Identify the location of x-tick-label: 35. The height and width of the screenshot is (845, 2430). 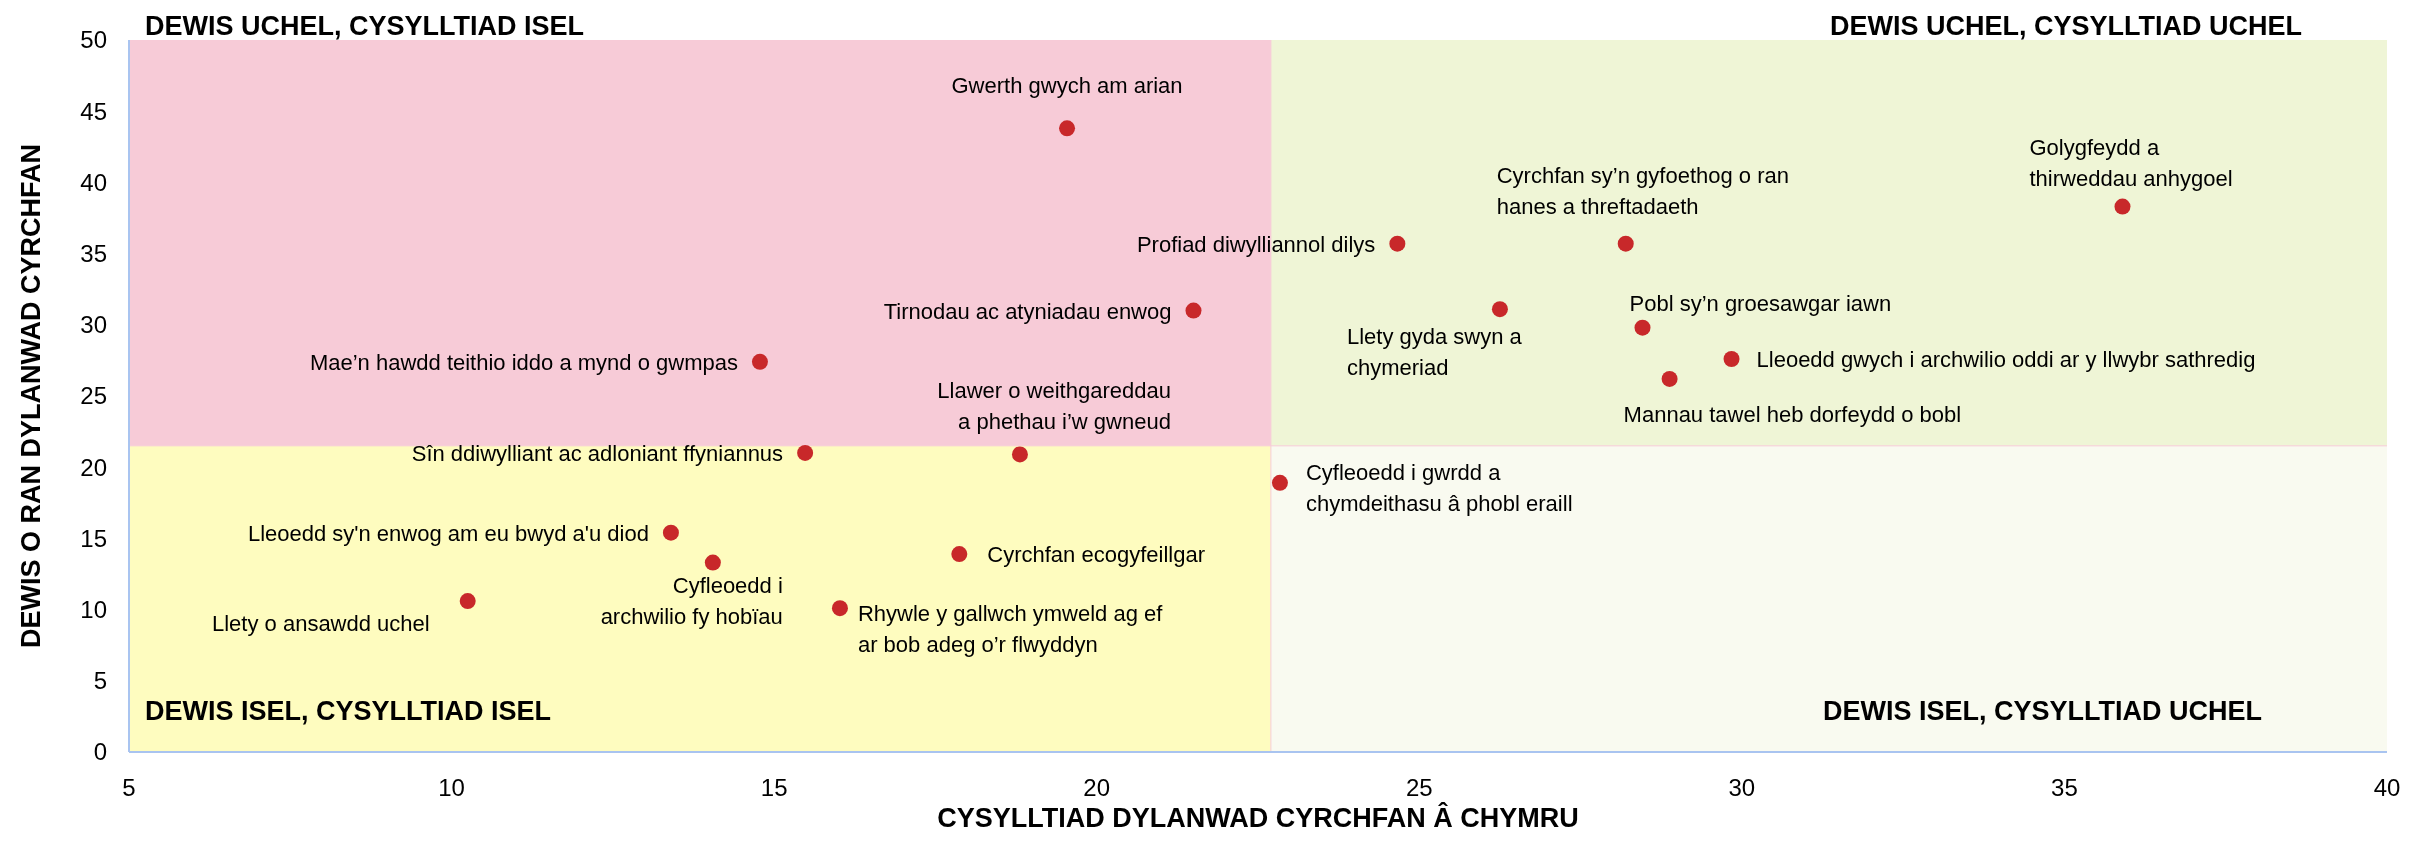
(2064, 787).